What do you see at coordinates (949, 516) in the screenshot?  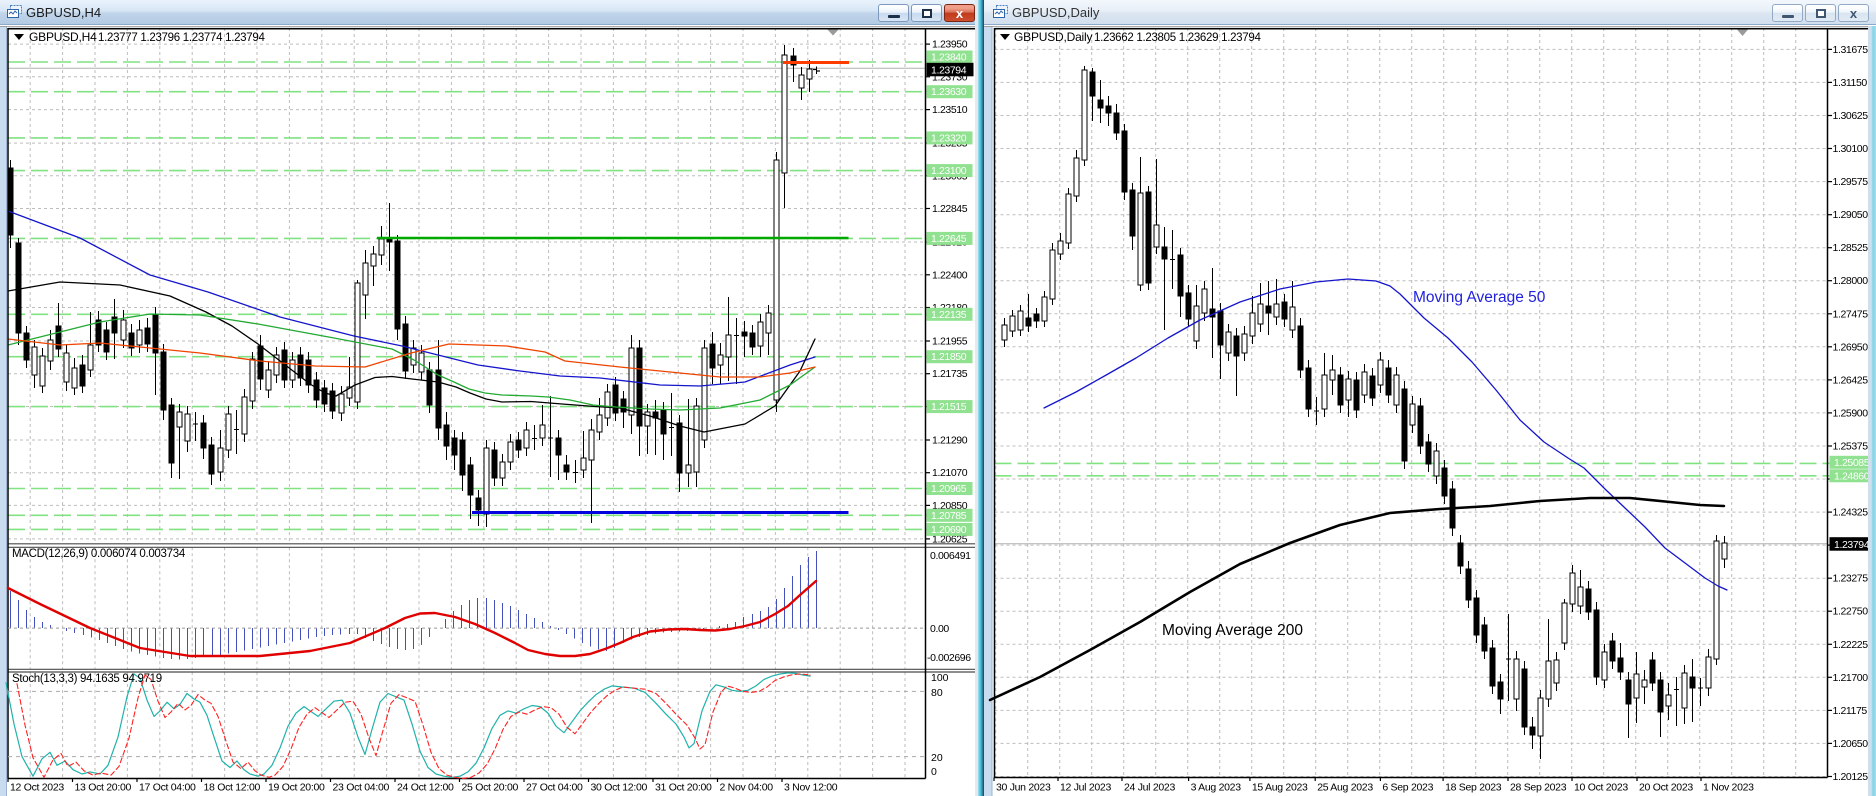 I see `svg-text: 1.20785` at bounding box center [949, 516].